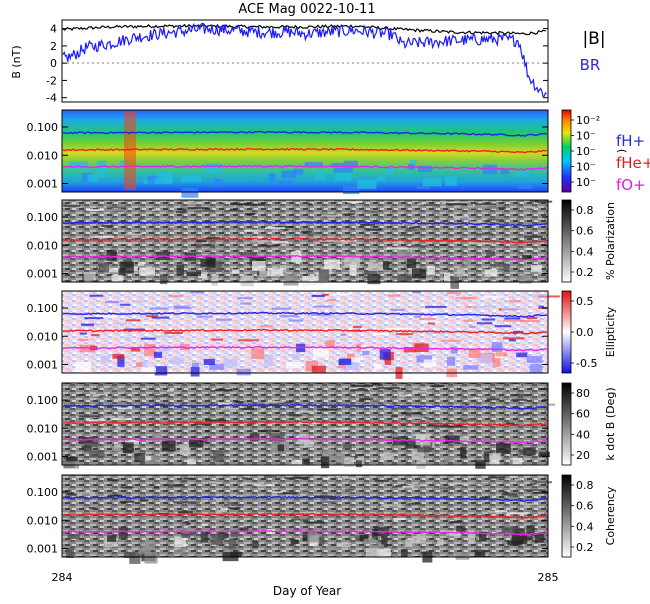 This screenshot has height=604, width=650. What do you see at coordinates (130, 151) in the screenshot?
I see `spectrogram-feature` at bounding box center [130, 151].